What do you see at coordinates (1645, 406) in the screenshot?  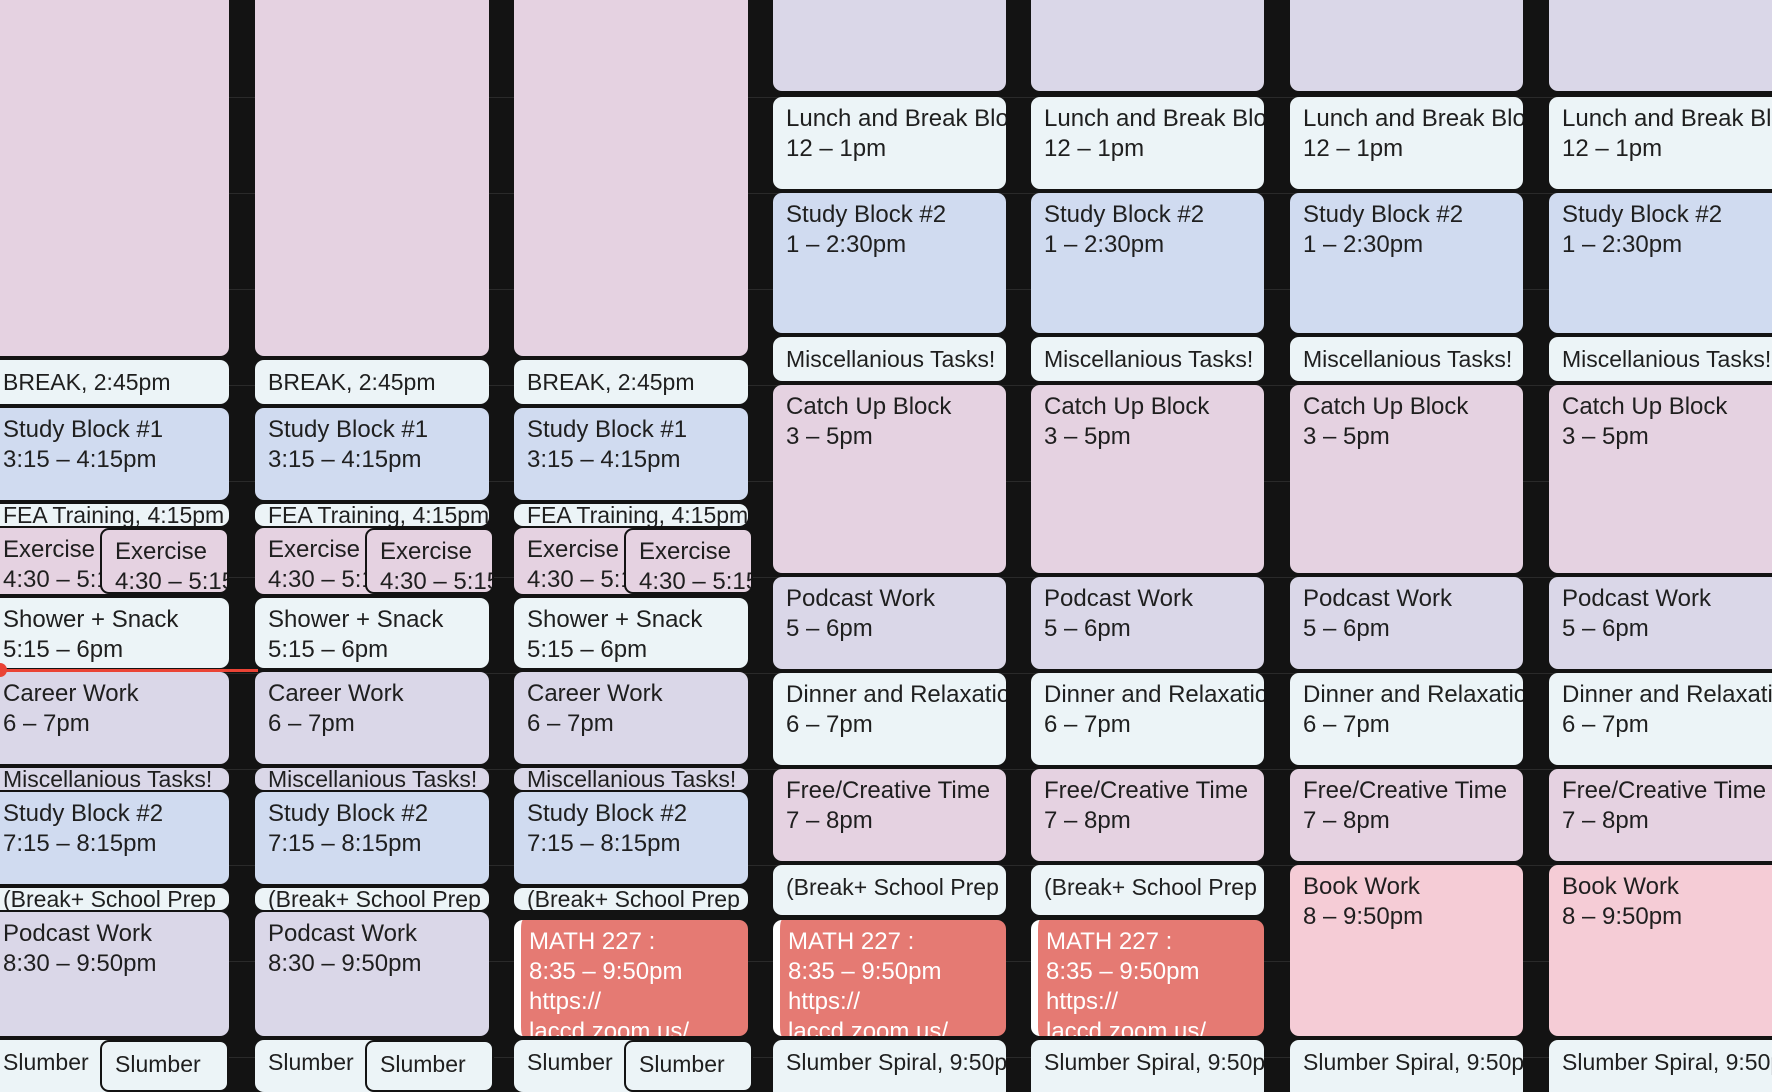 I see `event-title: Catch Up Block` at bounding box center [1645, 406].